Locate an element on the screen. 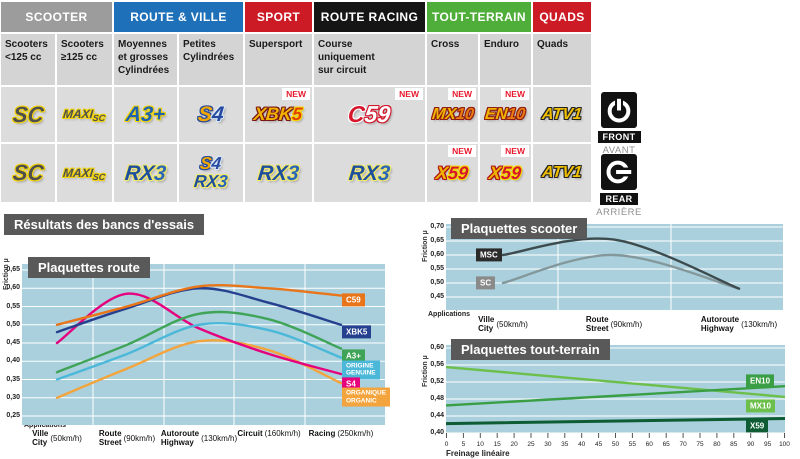 Image resolution: width=800 pixels, height=459 pixels. logo-c59: C59 is located at coordinates (370, 114).